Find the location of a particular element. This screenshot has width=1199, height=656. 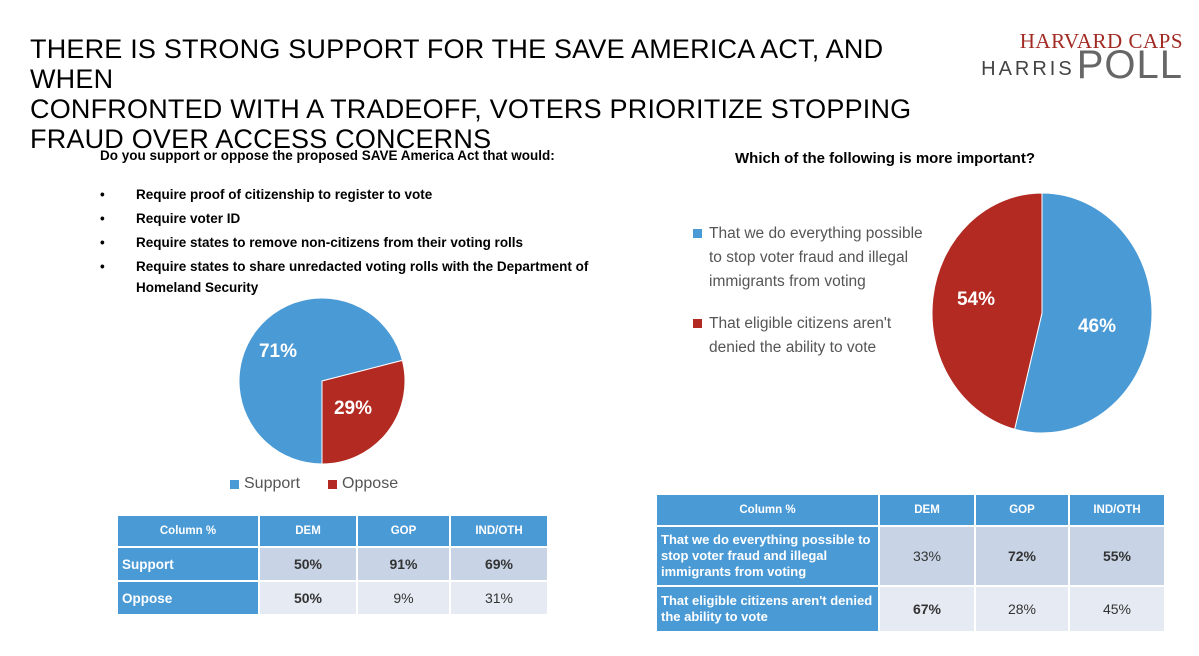

table-row: Support 50% 91% 69% is located at coordinates (332, 564).